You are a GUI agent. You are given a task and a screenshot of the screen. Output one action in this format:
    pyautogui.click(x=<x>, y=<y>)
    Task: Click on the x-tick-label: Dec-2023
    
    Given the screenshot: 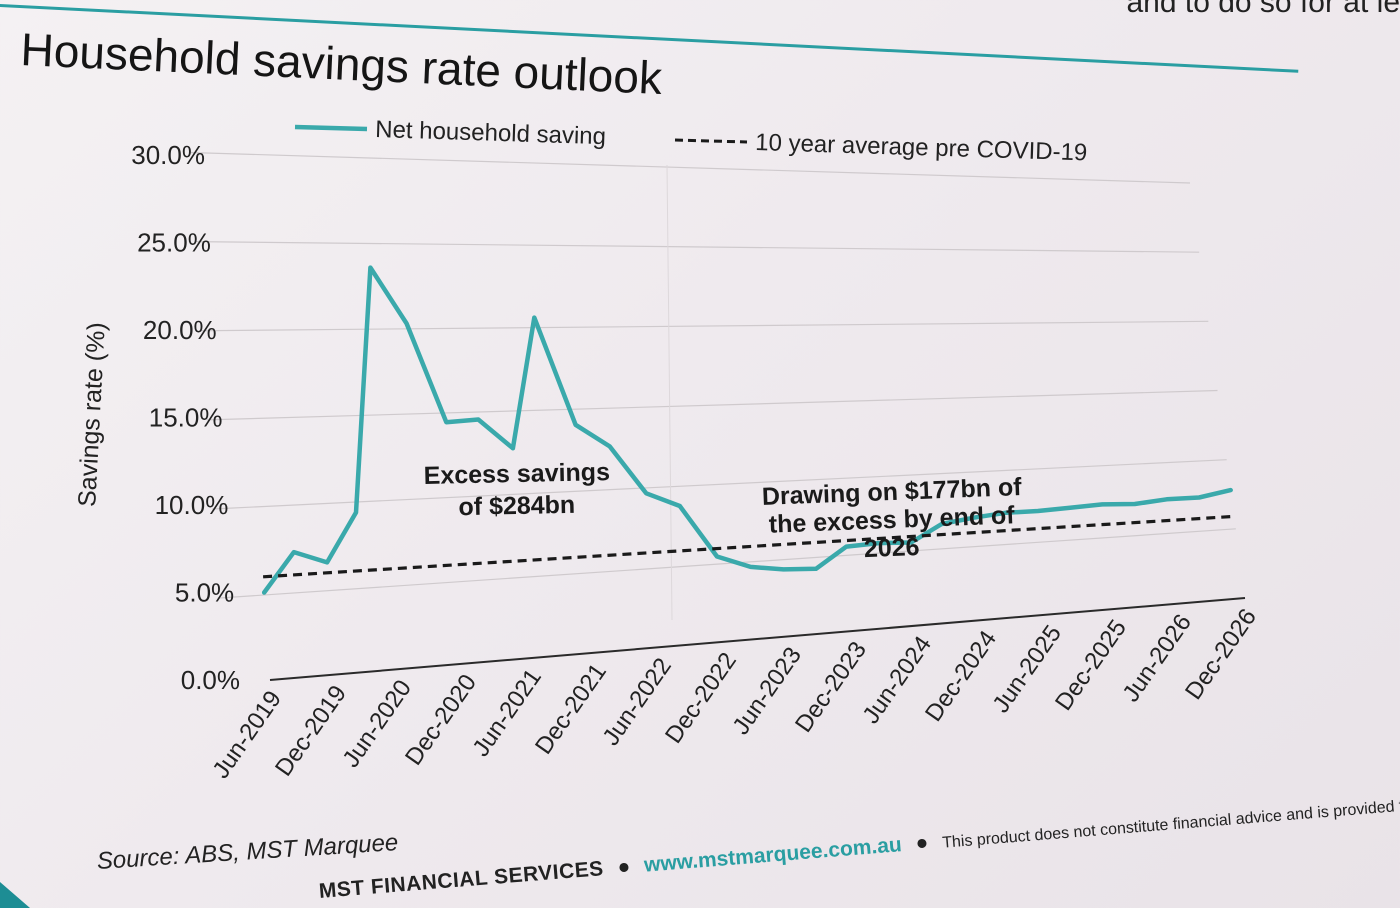 What is the action you would take?
    pyautogui.click(x=831, y=687)
    